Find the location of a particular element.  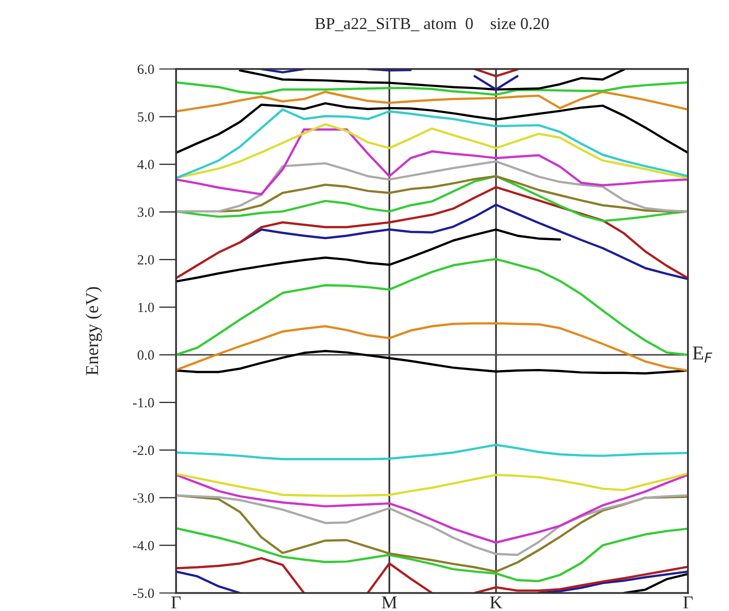

x-tick-label: M is located at coordinates (389, 602).